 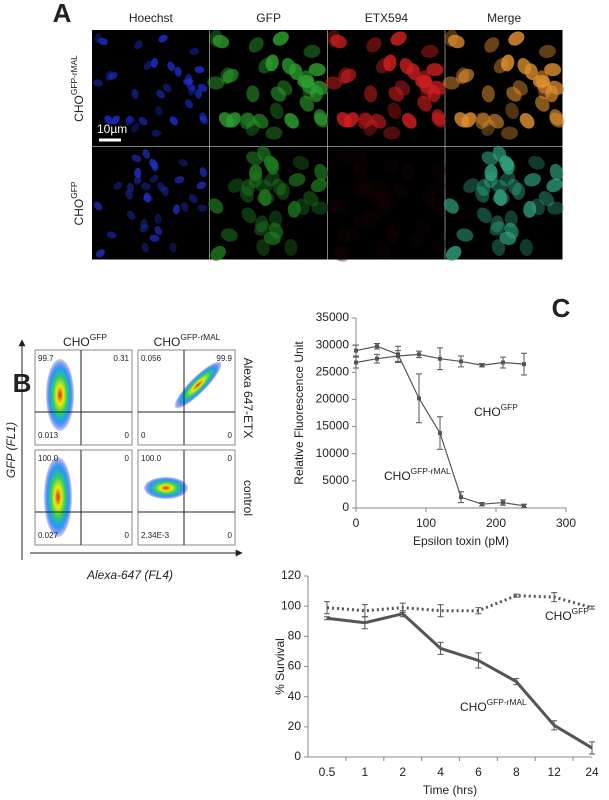 I want to click on y-tick-label: 25000, so click(x=333, y=371).